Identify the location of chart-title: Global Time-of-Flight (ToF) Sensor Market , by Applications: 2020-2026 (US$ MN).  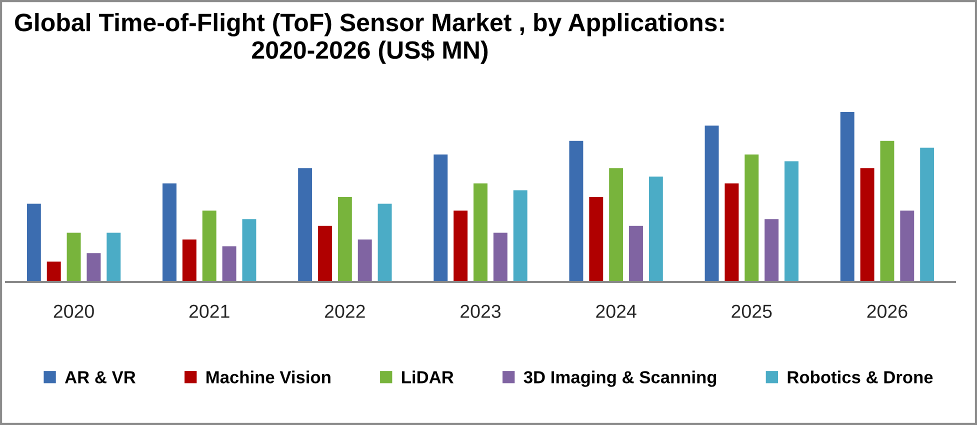
(369, 38).